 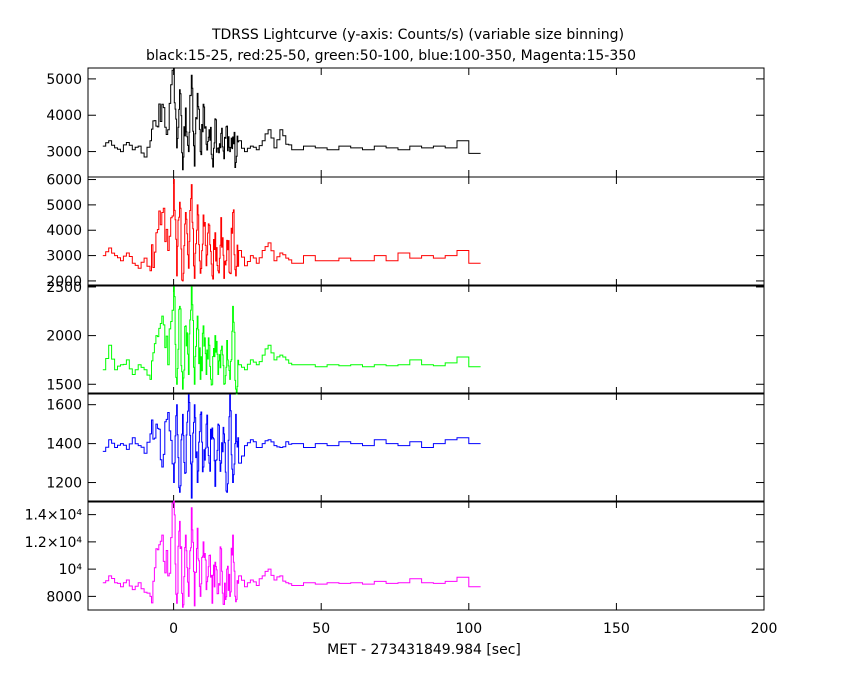 What do you see at coordinates (64, 484) in the screenshot?
I see `y-tick-label: 1200` at bounding box center [64, 484].